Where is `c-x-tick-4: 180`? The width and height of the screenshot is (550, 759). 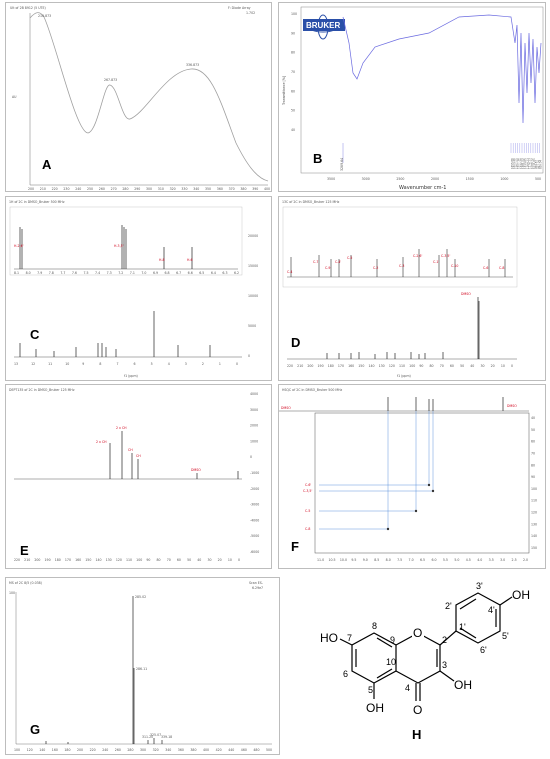
c-x-tick-4: 180 is located at coordinates (331, 366).